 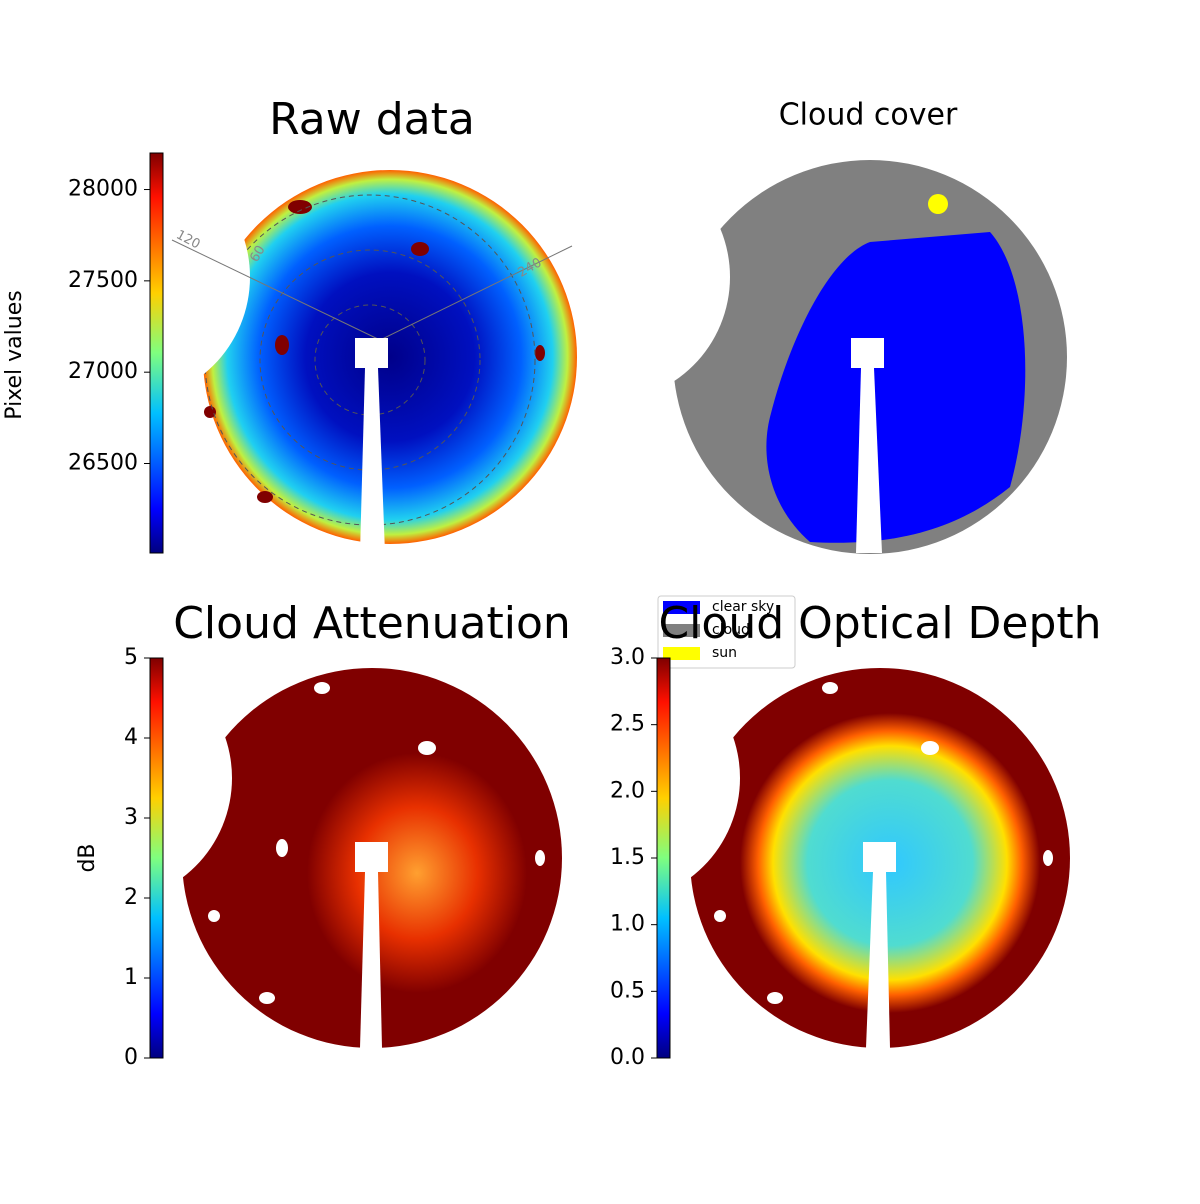 I want to click on legend-label: clear sky, so click(x=743, y=607).